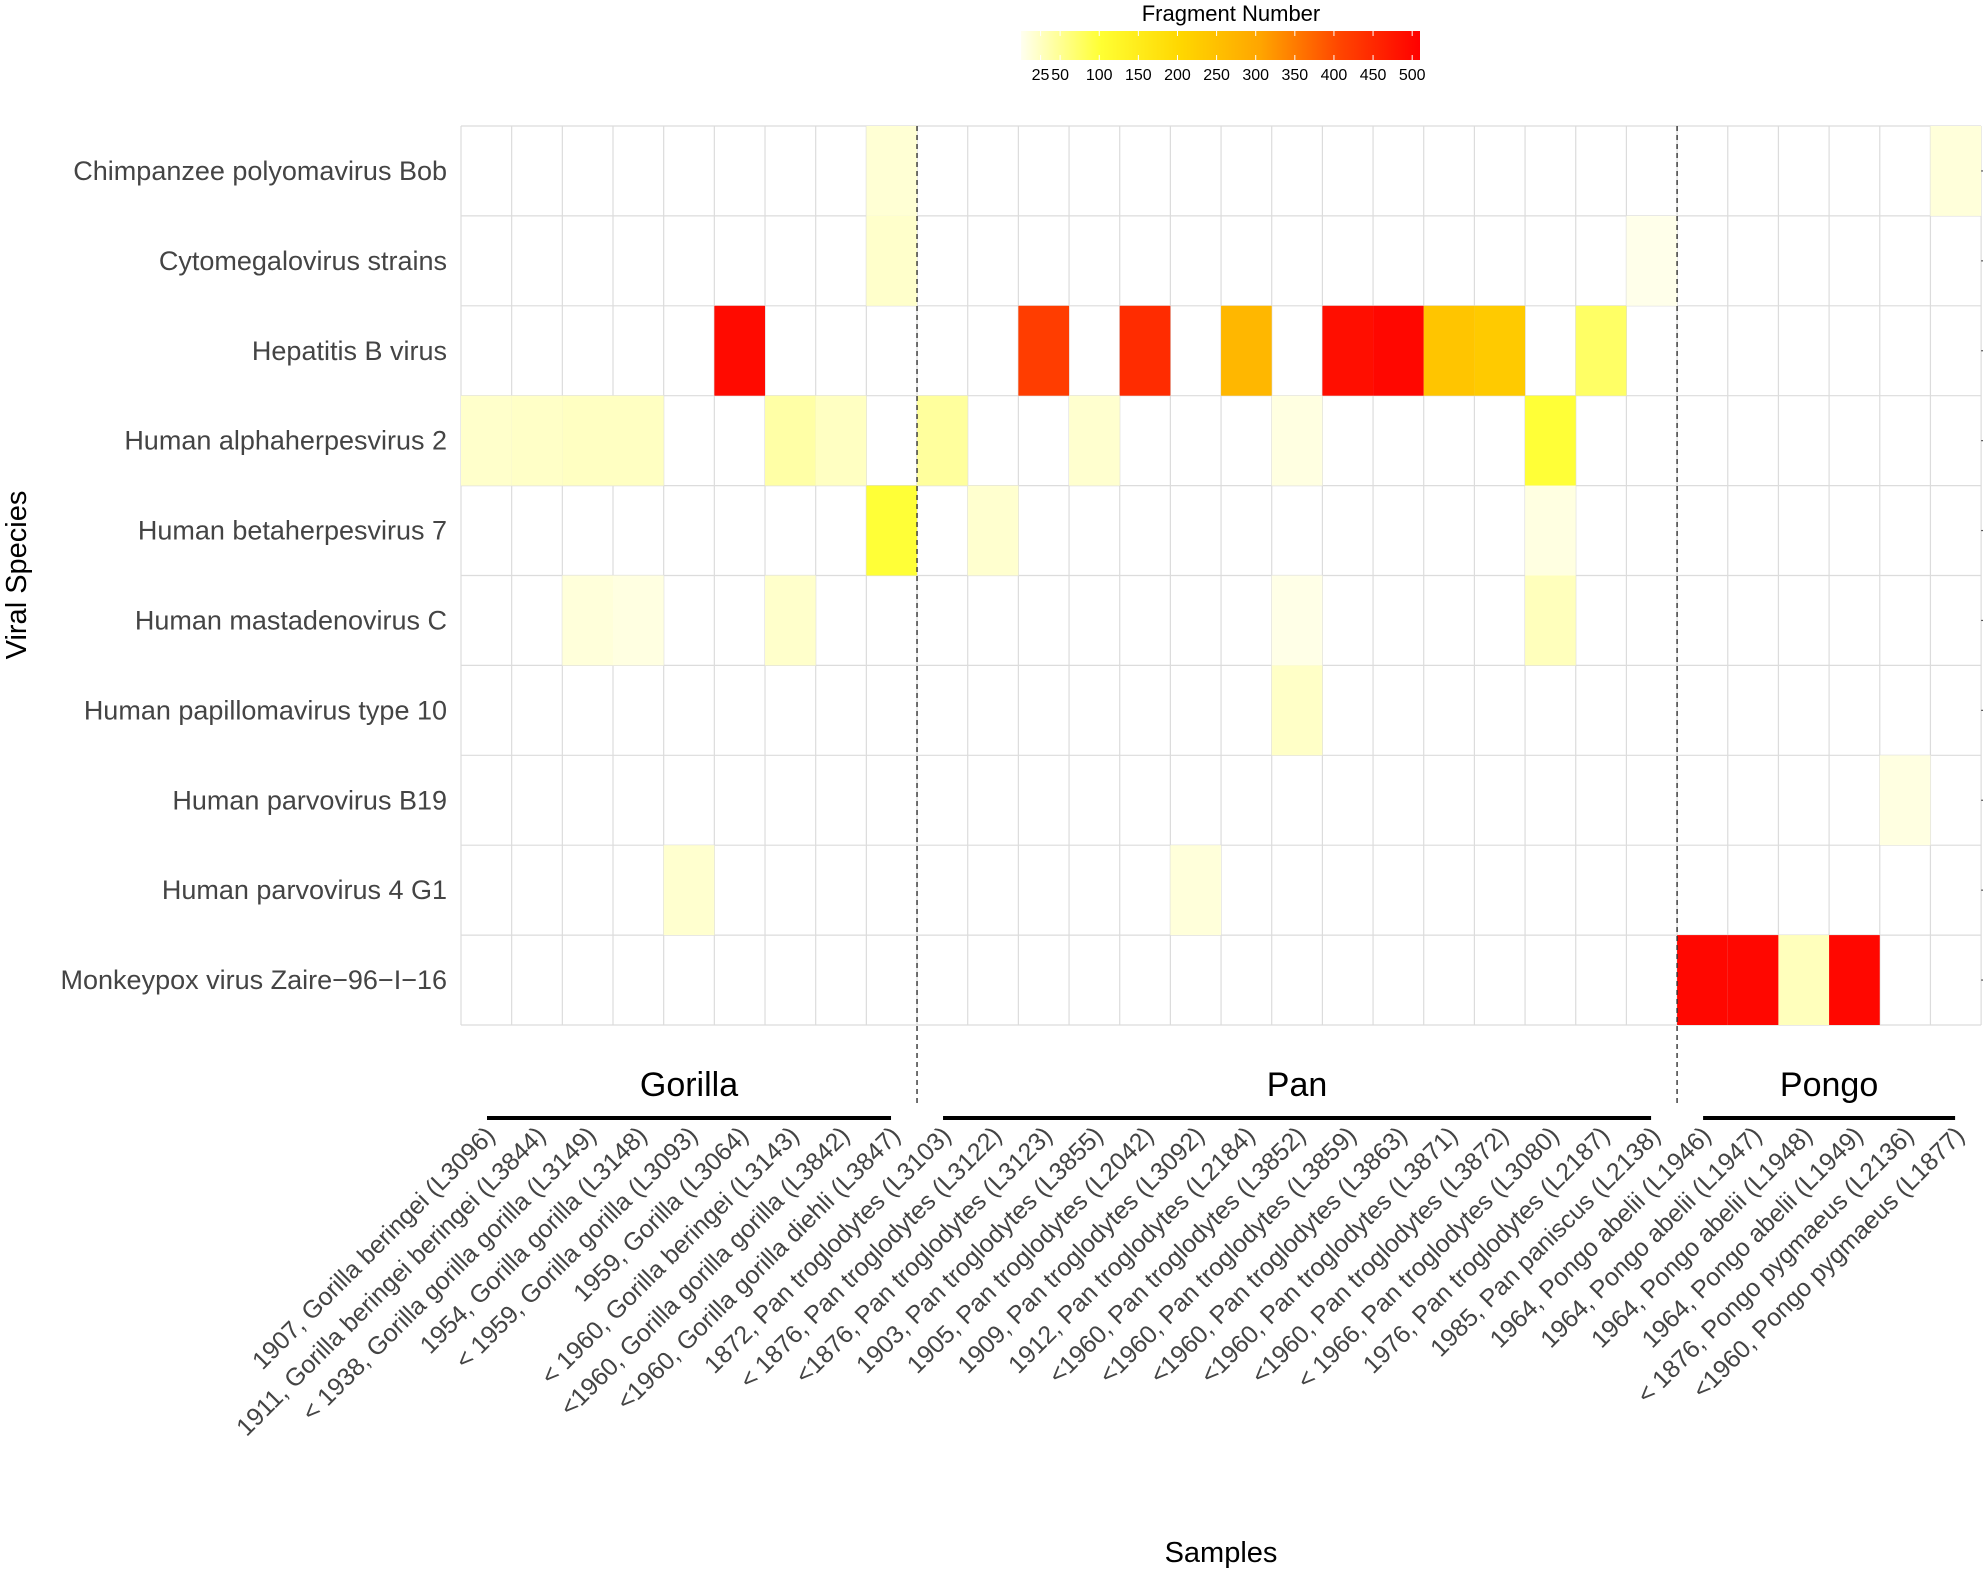  Describe the element at coordinates (1231, 13) in the screenshot. I see `legend-title: Fragment Number` at that location.